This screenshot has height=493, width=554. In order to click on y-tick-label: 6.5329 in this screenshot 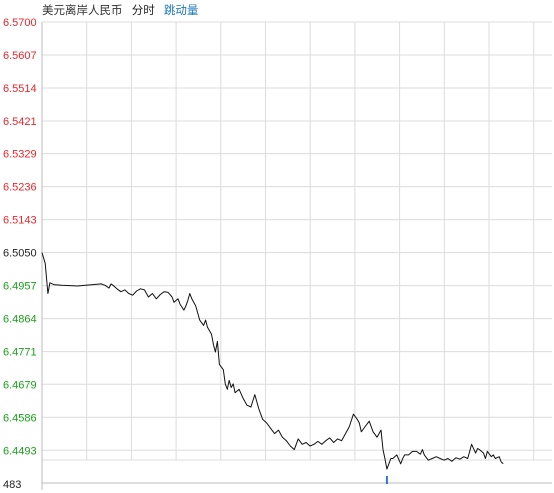, I will do `click(20, 155)`.